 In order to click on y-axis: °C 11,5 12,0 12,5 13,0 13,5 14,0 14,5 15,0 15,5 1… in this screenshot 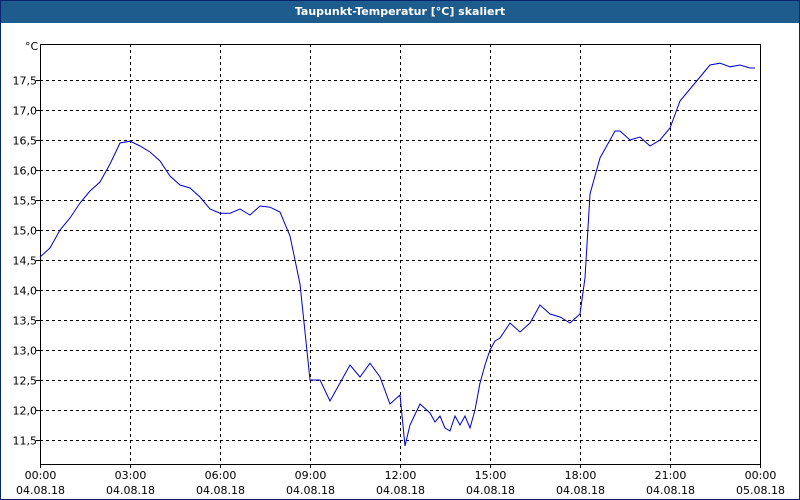, I will do `click(26, 244)`.